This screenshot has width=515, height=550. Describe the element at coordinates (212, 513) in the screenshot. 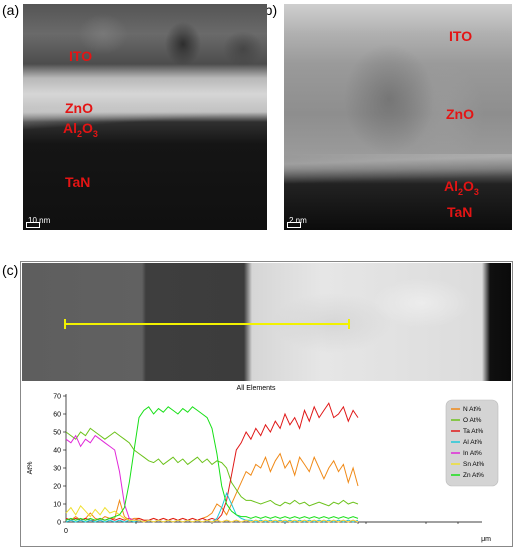

I see `series-line-sn` at that location.